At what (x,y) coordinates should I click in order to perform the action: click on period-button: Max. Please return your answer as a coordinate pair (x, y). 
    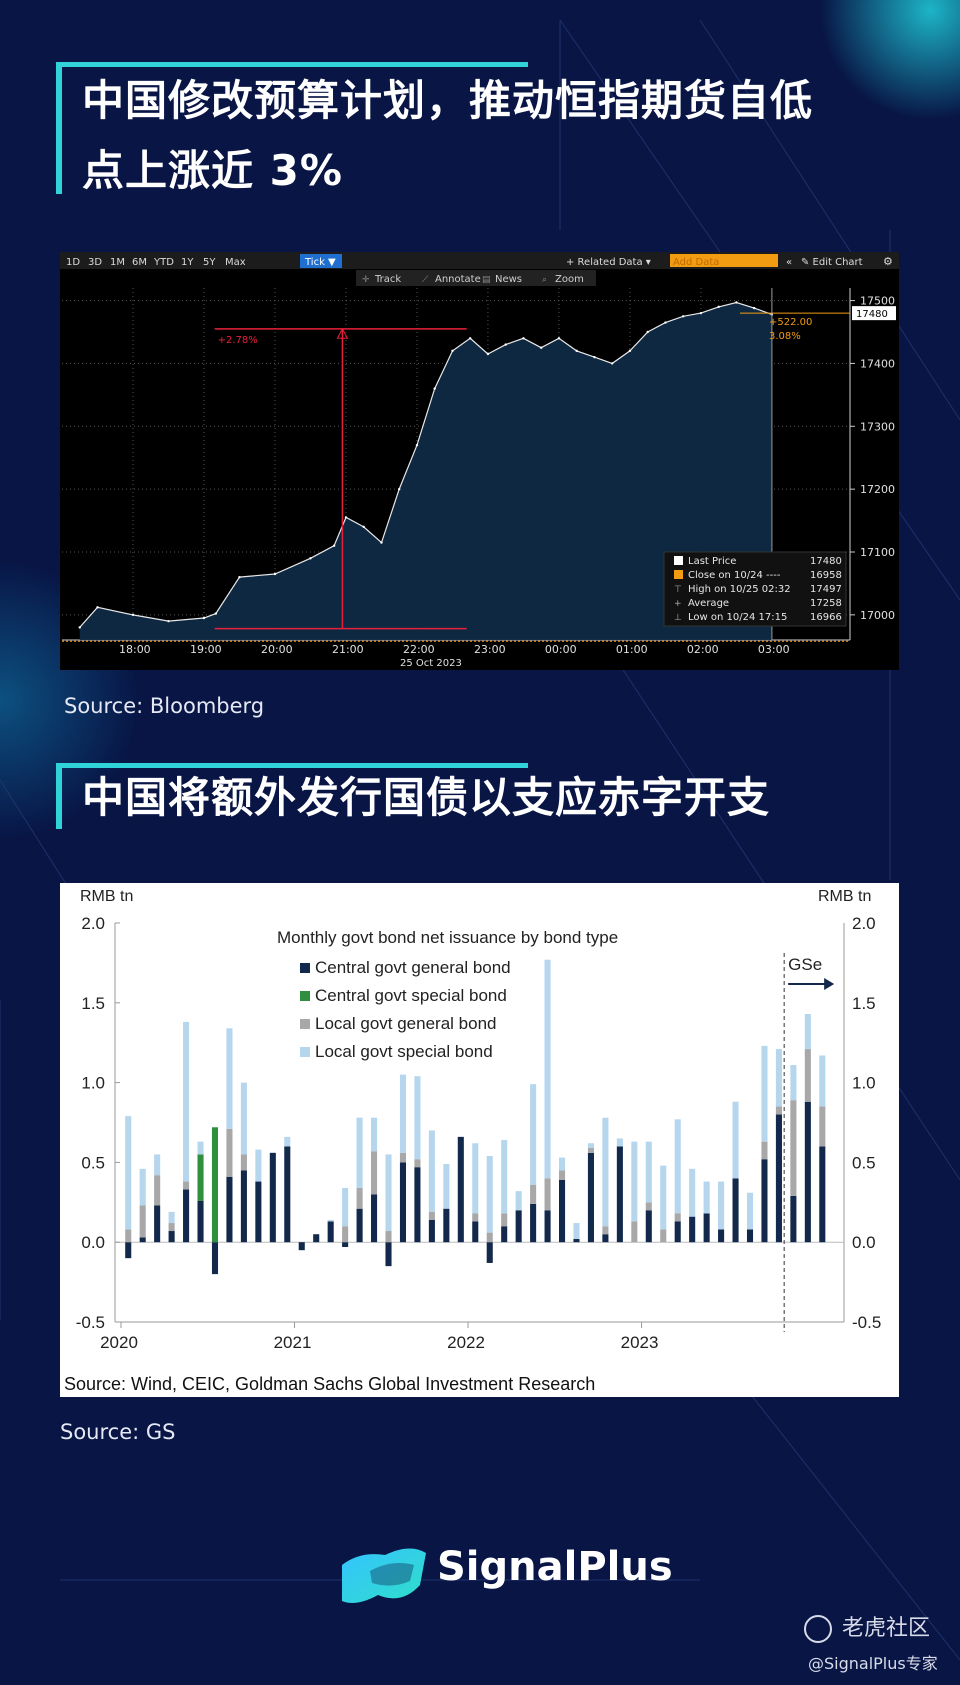
    Looking at the image, I should click on (235, 262).